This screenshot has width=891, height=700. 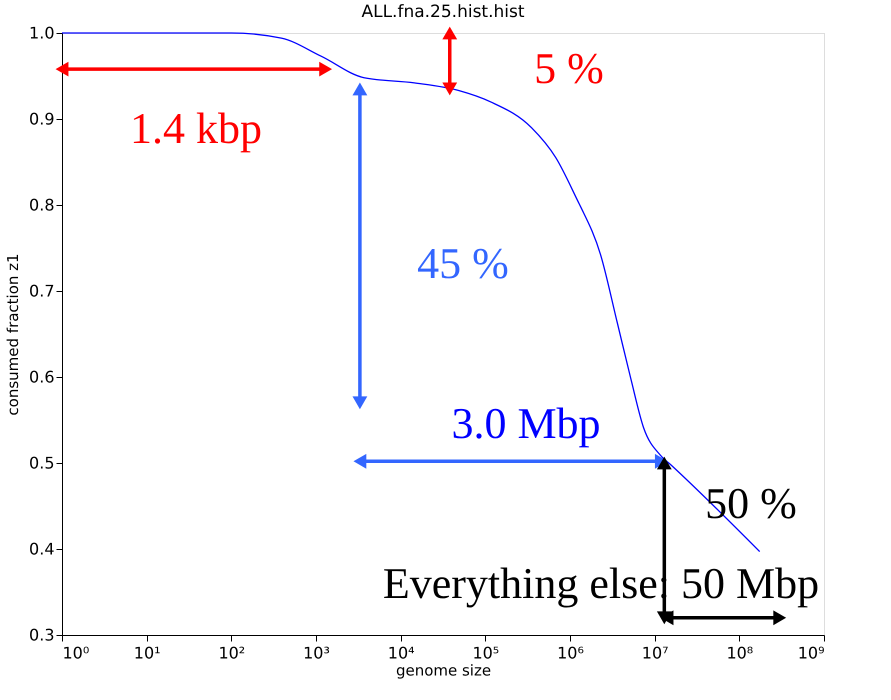 What do you see at coordinates (444, 671) in the screenshot?
I see `x-axis-title: genome size` at bounding box center [444, 671].